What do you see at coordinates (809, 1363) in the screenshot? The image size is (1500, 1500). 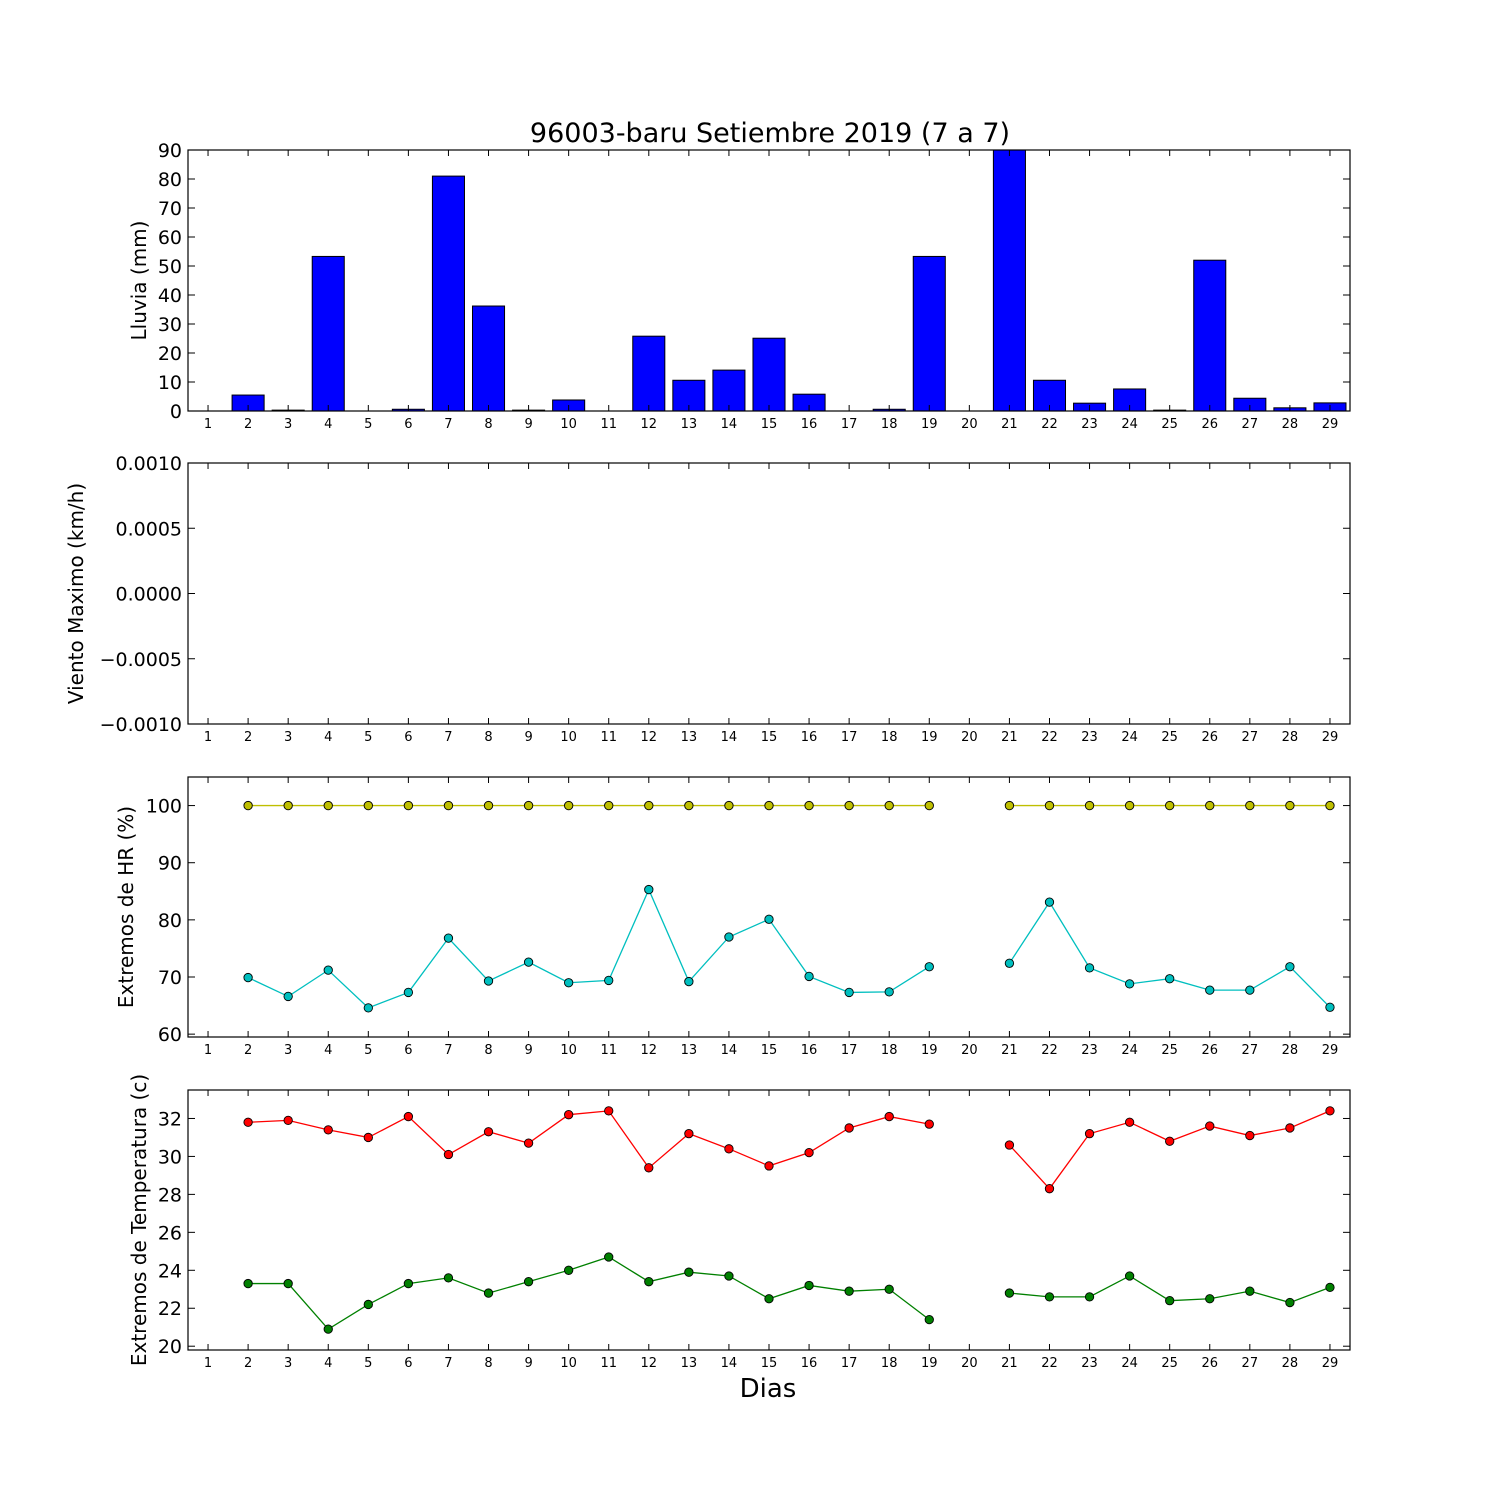 I see `x-tick-label: 16` at bounding box center [809, 1363].